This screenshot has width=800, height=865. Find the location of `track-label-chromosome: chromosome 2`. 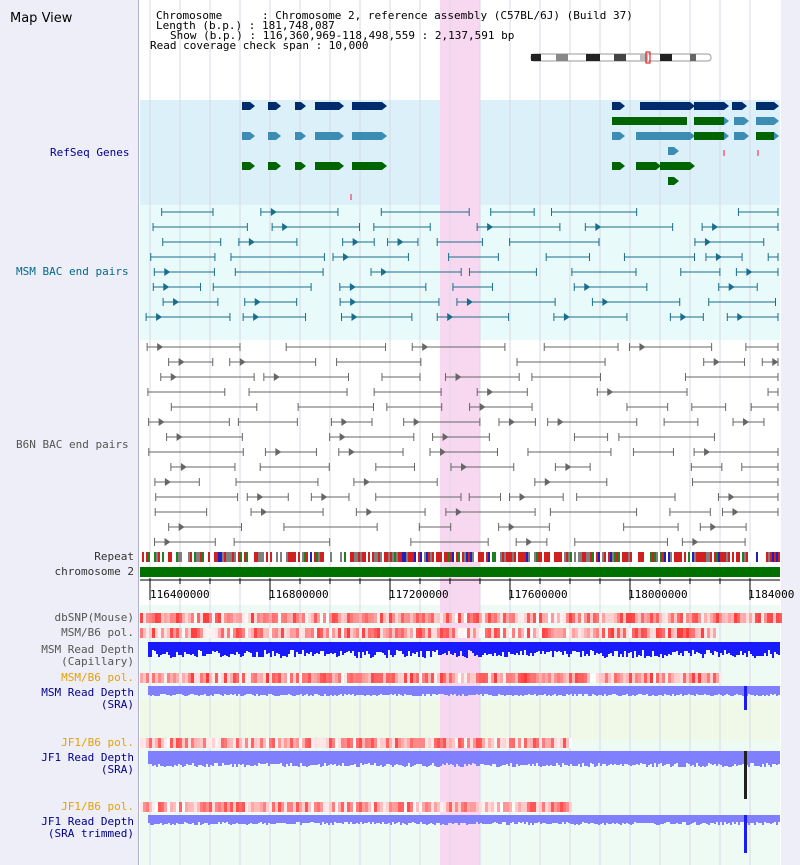

track-label-chromosome: chromosome 2 is located at coordinates (94, 571).